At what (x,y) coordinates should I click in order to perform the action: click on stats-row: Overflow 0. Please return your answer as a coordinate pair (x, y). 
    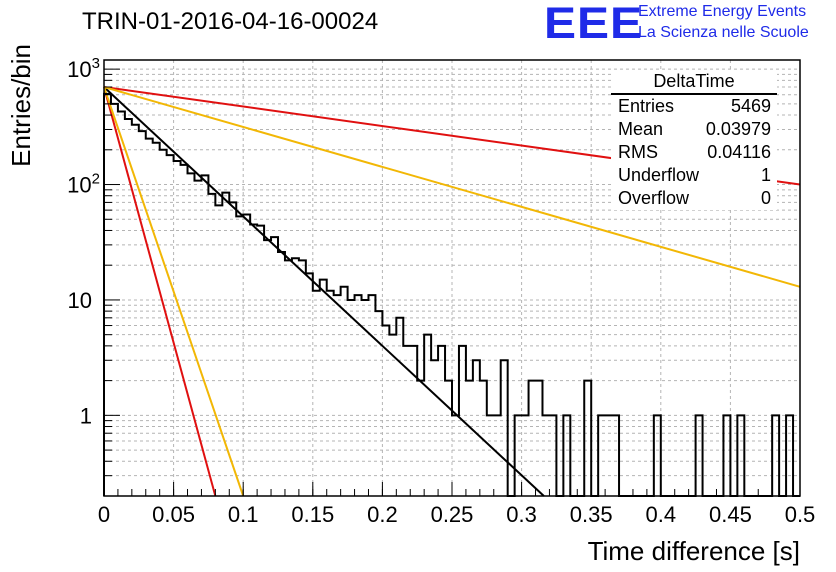
    Looking at the image, I should click on (694, 198).